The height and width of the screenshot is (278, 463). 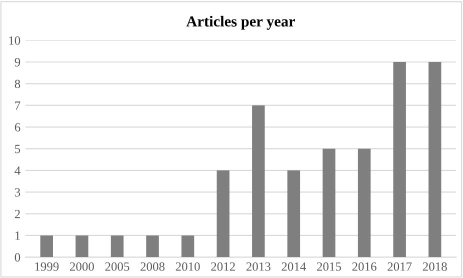 I want to click on x-tick-label: 2012, so click(x=223, y=266).